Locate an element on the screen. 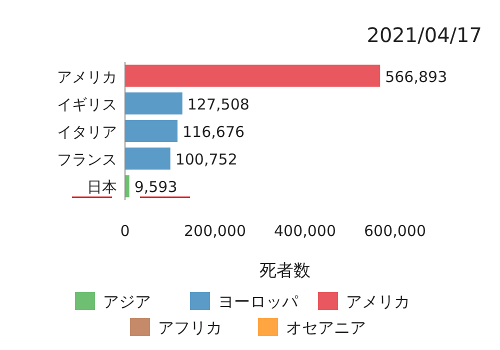 The image size is (500, 350). x-tick-label: 200,000 is located at coordinates (215, 231).